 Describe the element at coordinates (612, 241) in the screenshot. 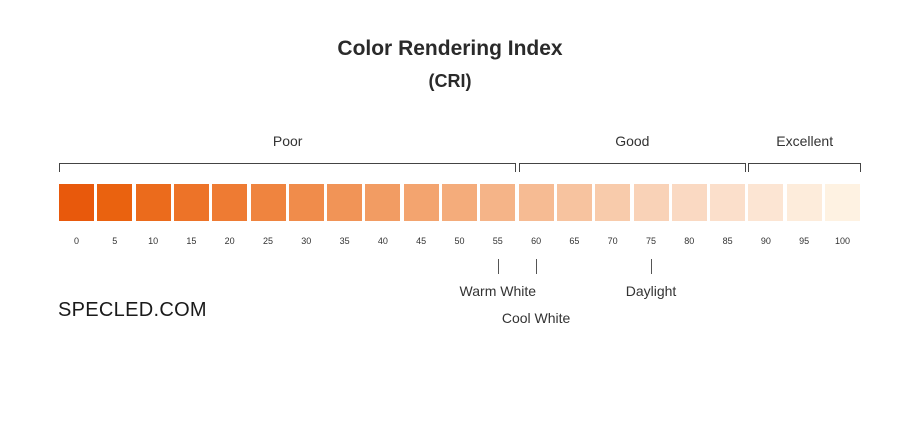

I see `cri-tick-label: 70` at that location.